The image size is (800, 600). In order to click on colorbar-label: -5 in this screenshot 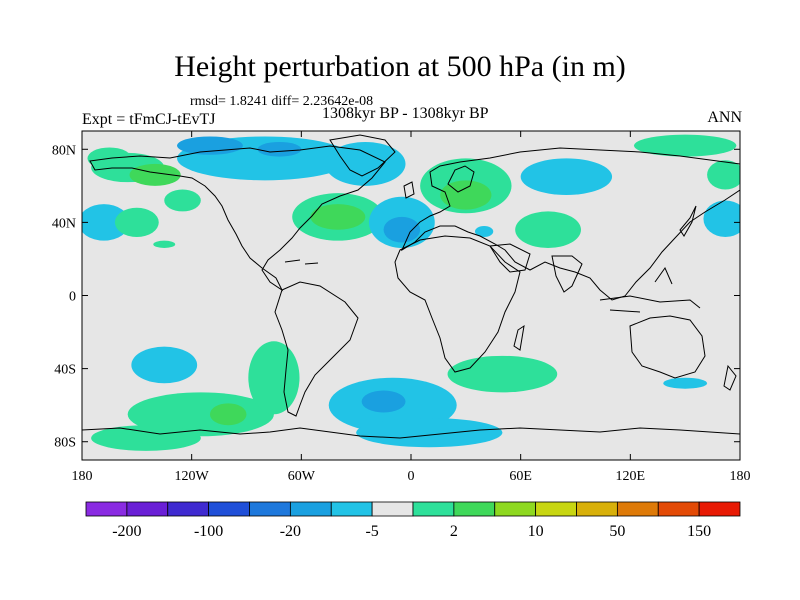, I will do `click(371, 531)`.